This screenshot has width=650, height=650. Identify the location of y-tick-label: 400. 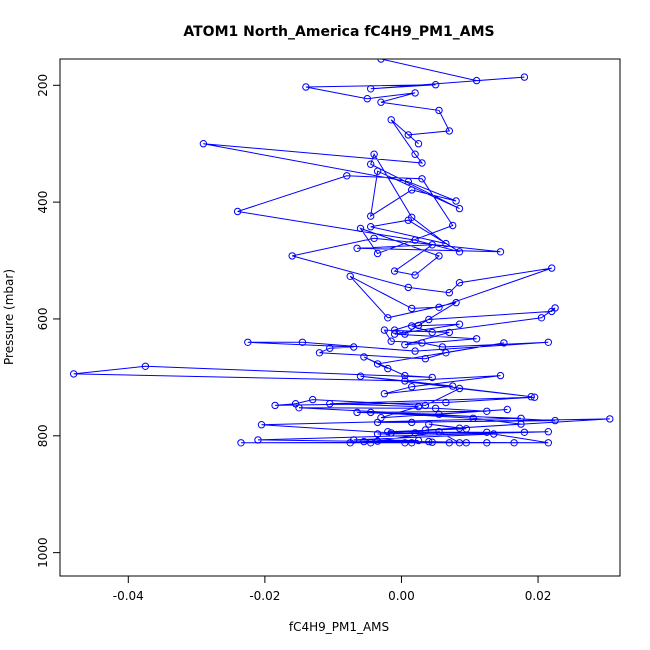
(43, 202).